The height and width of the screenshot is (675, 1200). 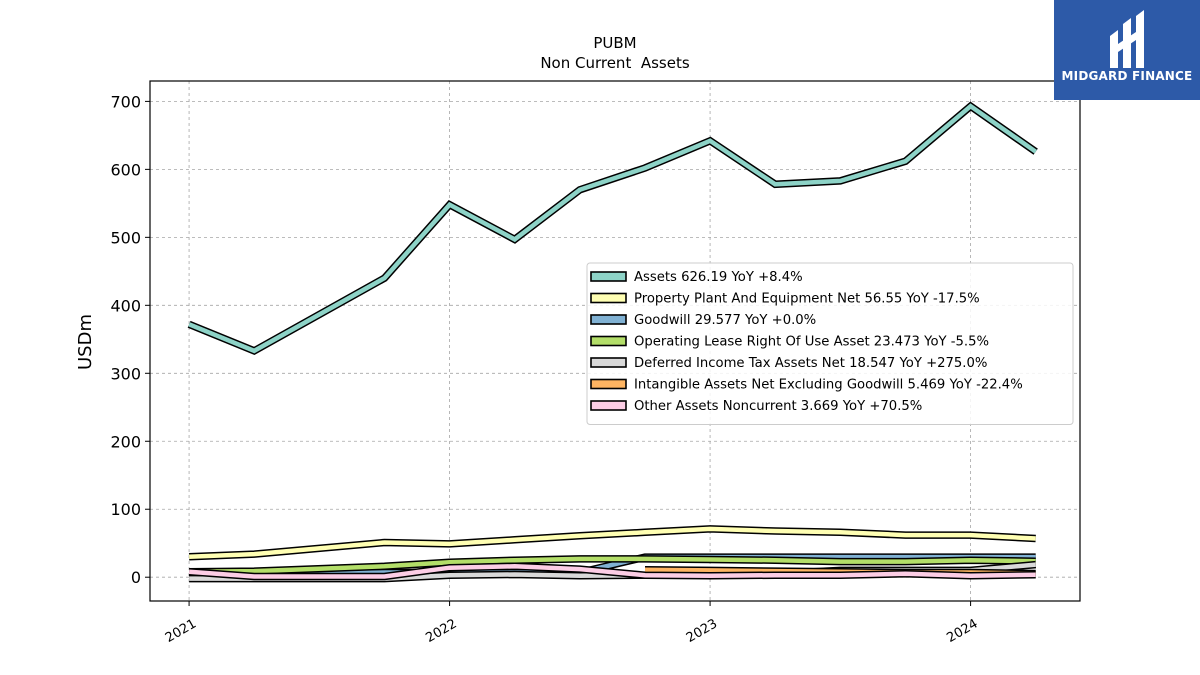 What do you see at coordinates (85, 342) in the screenshot?
I see `y-axis-label: USDm` at bounding box center [85, 342].